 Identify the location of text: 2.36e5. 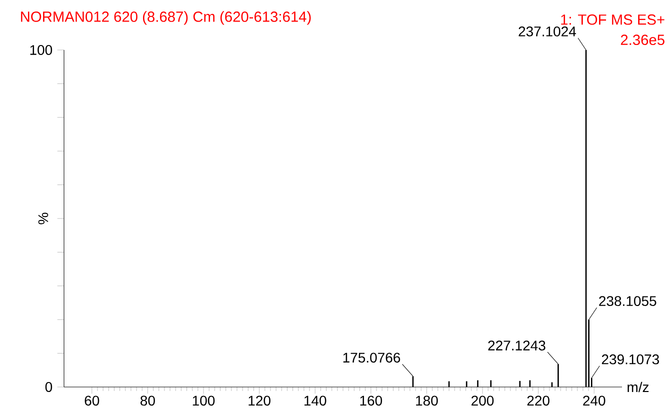
(642, 40).